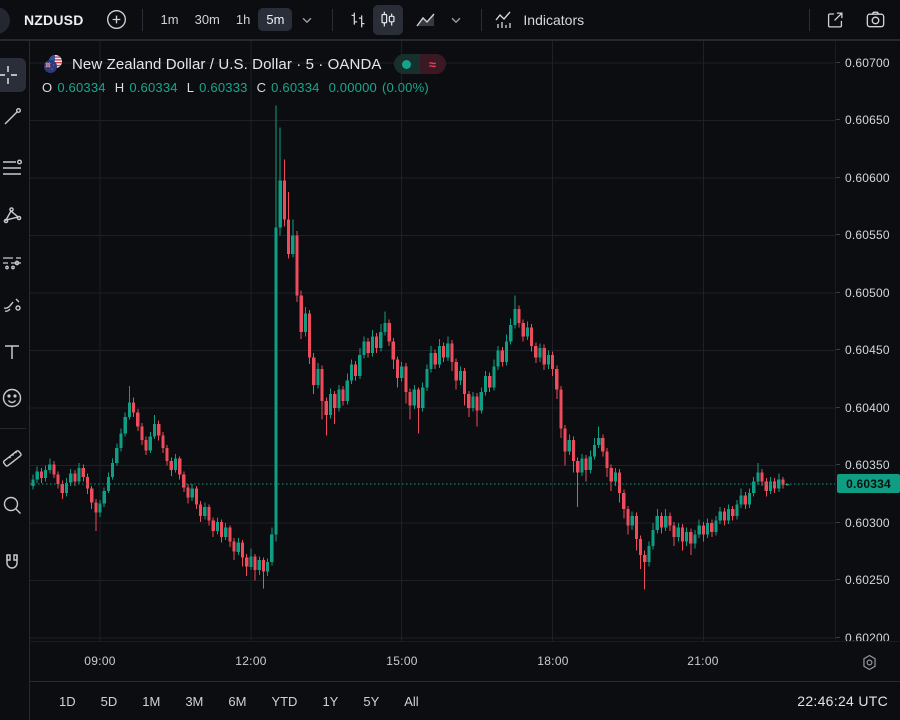  I want to click on magnet-icon, so click(11, 561).